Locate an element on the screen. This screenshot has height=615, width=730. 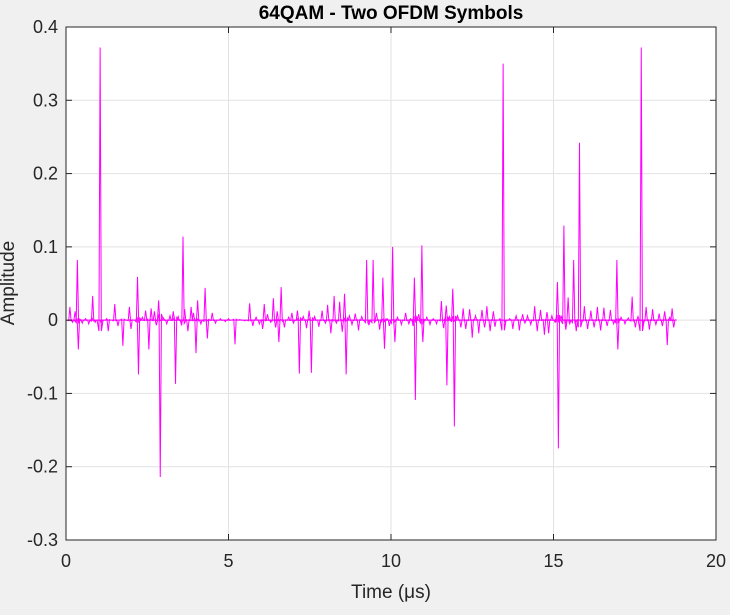
chart-title: 64QAM - Two OFDM Symbols is located at coordinates (391, 13).